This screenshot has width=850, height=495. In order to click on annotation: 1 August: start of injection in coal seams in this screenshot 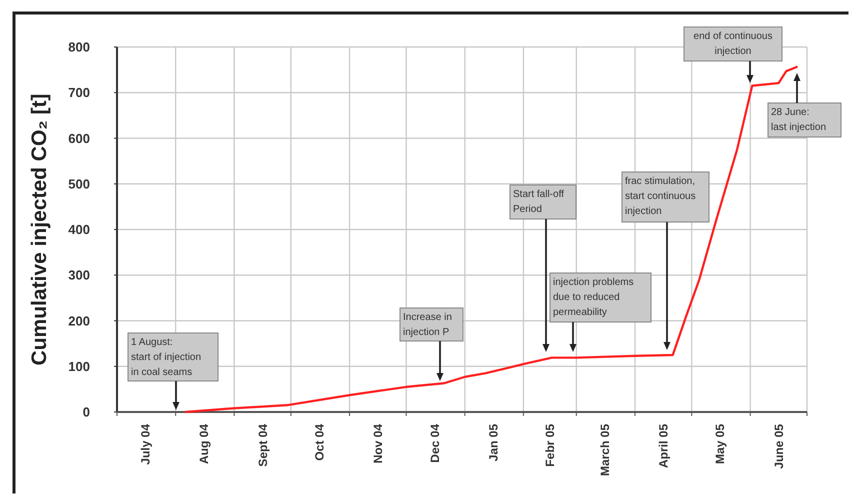, I will do `click(166, 357)`.